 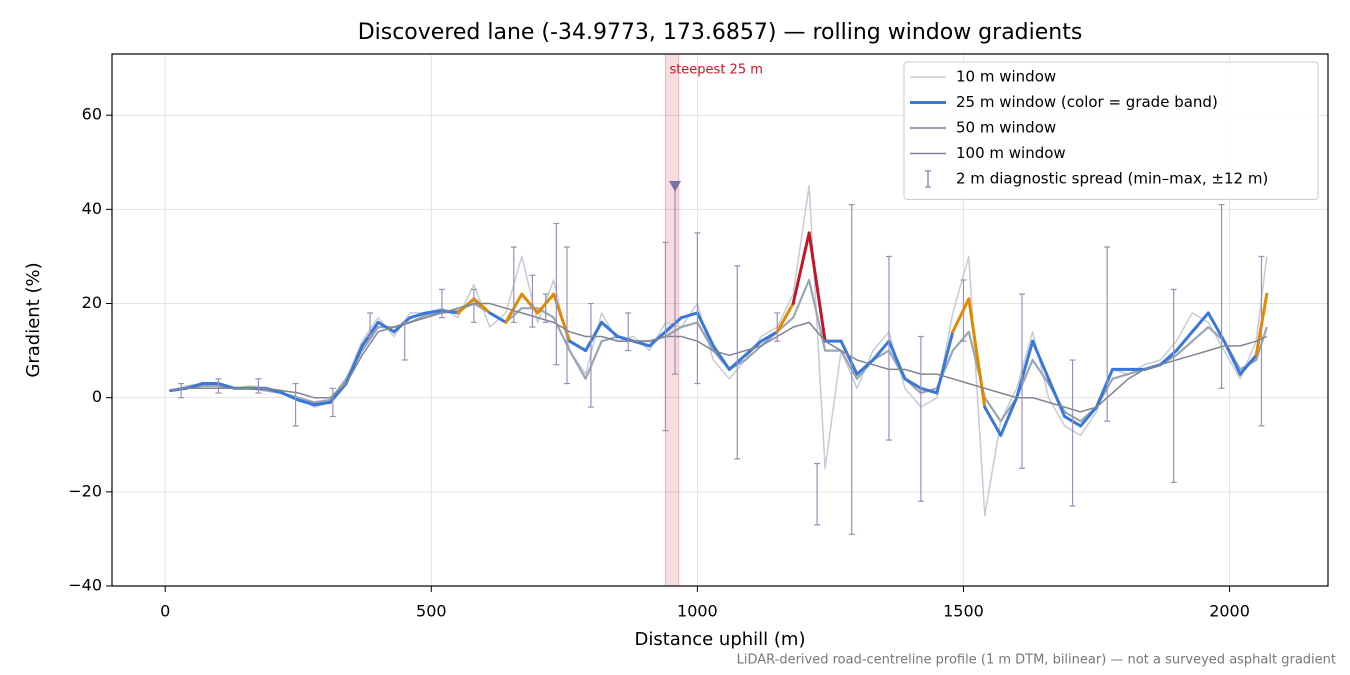 I want to click on y-tick-label: 0, so click(x=97, y=396).